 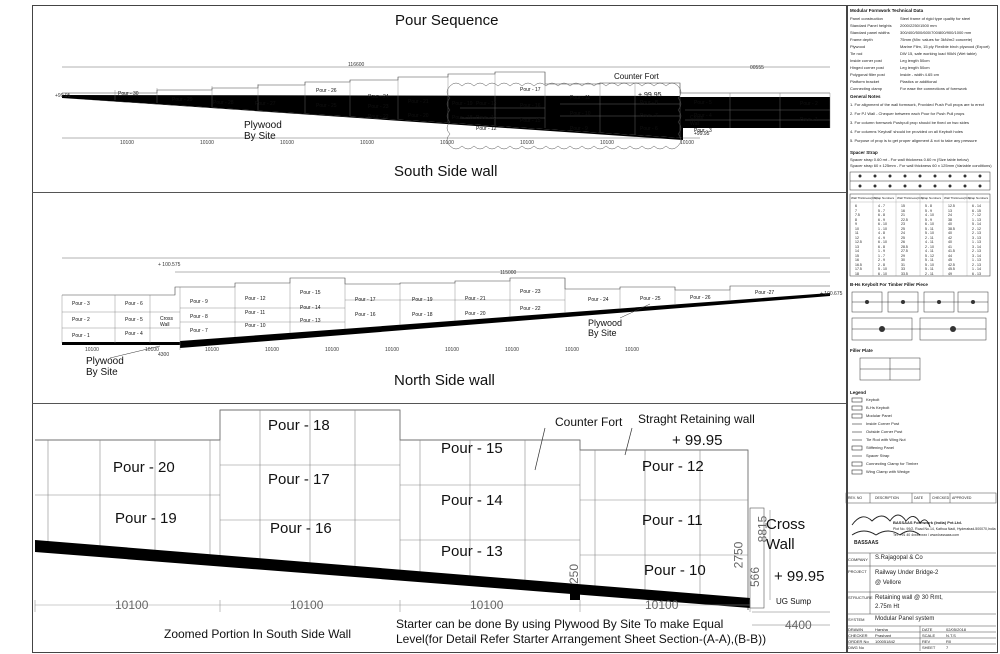 What do you see at coordinates (439, 403) in the screenshot?
I see `section-divider` at bounding box center [439, 403].